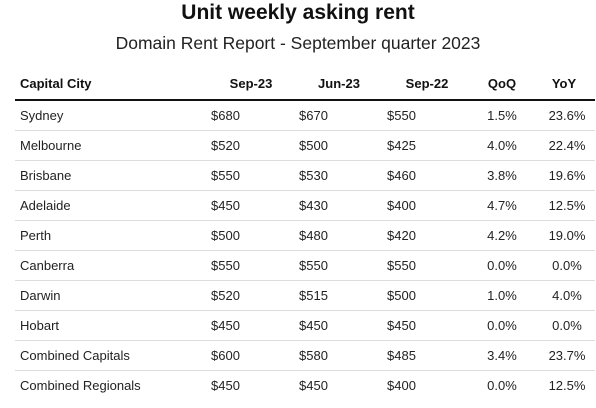 The height and width of the screenshot is (408, 596). What do you see at coordinates (427, 325) in the screenshot?
I see `sep-22-cell: $450` at bounding box center [427, 325].